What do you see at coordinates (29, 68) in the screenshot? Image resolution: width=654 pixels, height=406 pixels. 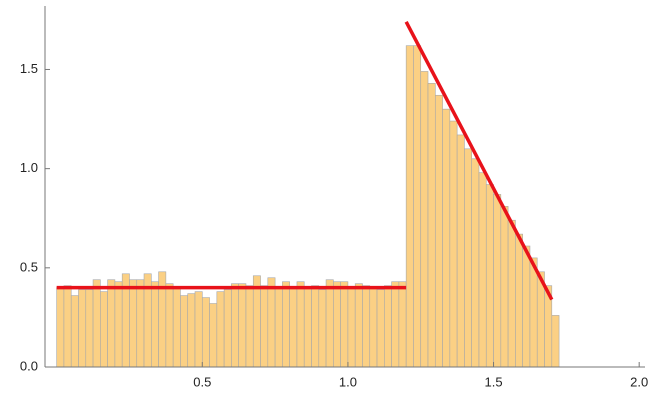 I see `y-tick-label: 1.5` at bounding box center [29, 68].